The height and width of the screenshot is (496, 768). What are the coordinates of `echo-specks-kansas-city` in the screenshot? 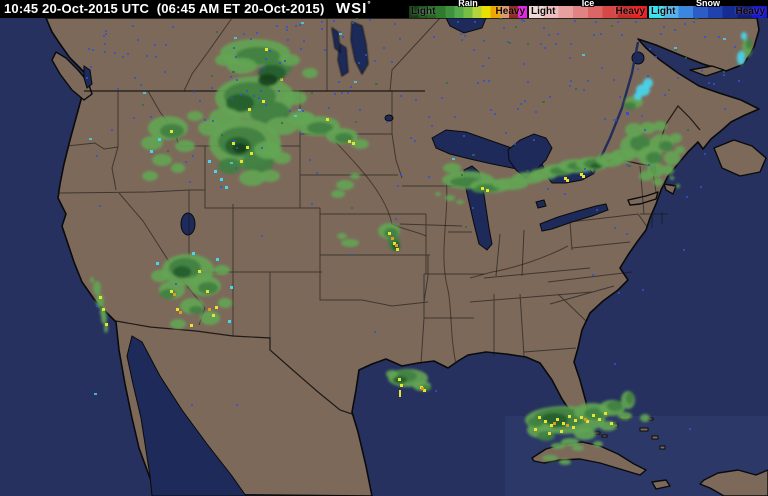 It's located at (393, 241).